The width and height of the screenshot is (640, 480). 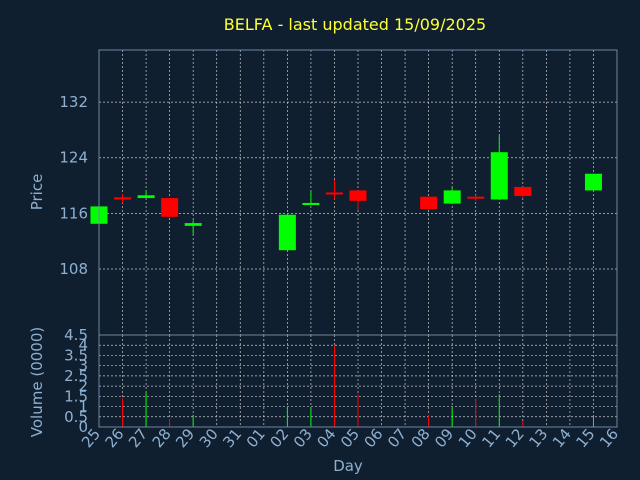 What do you see at coordinates (346, 386) in the screenshot?
I see `volume-bars` at bounding box center [346, 386].